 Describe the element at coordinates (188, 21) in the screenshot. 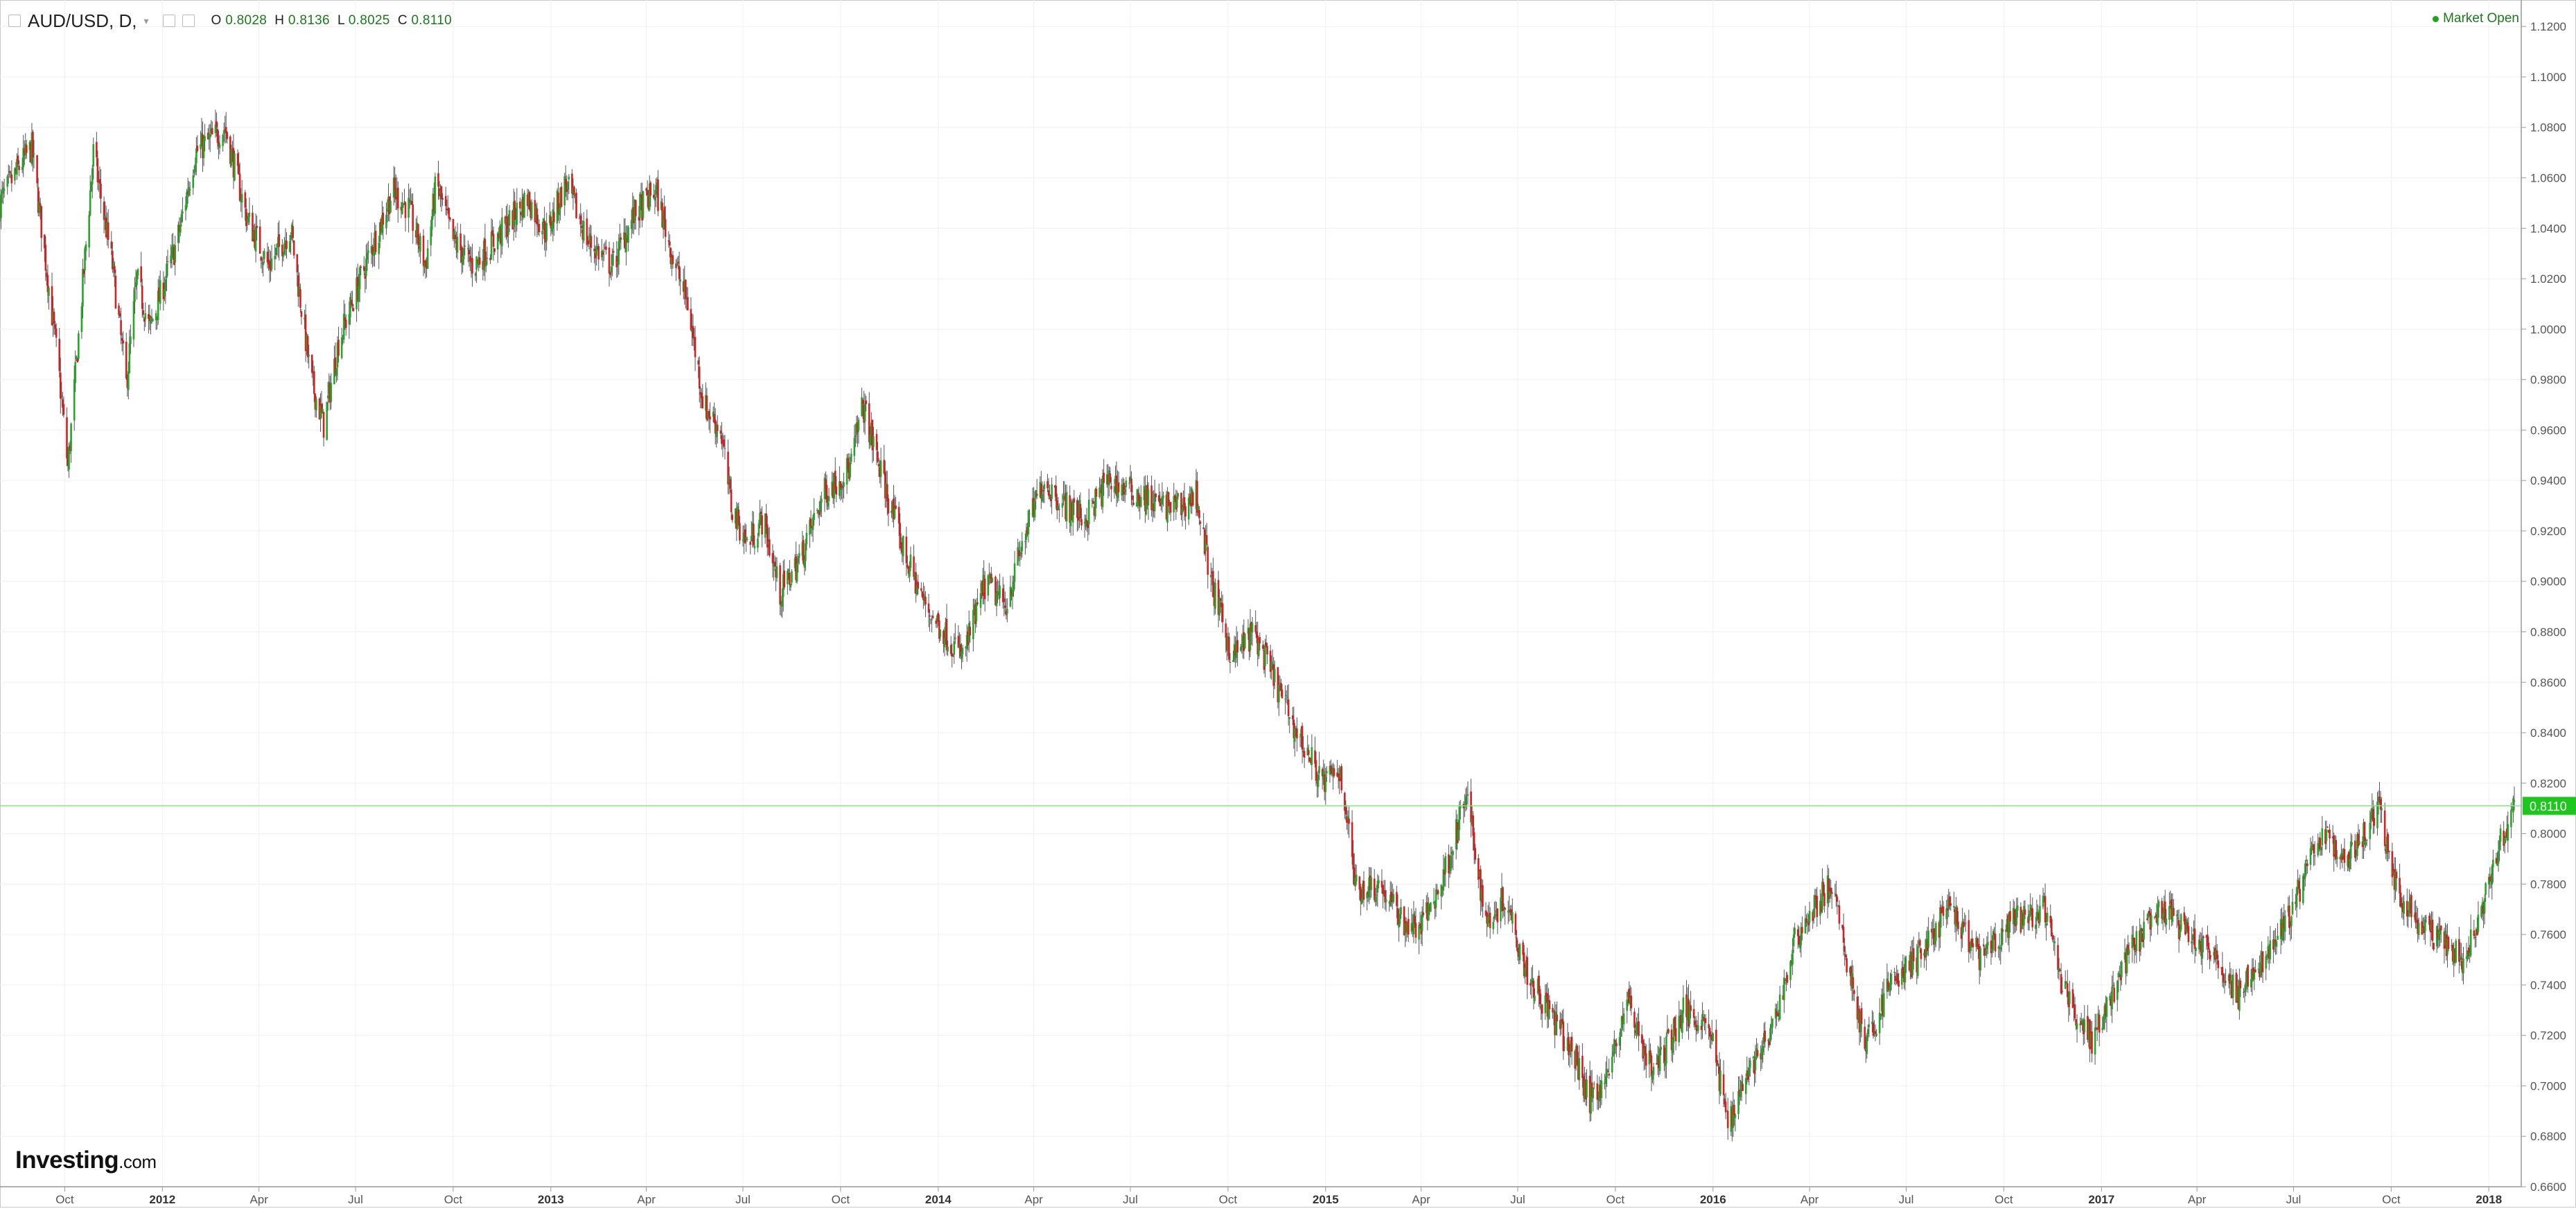

I see `visibility-icon` at that location.